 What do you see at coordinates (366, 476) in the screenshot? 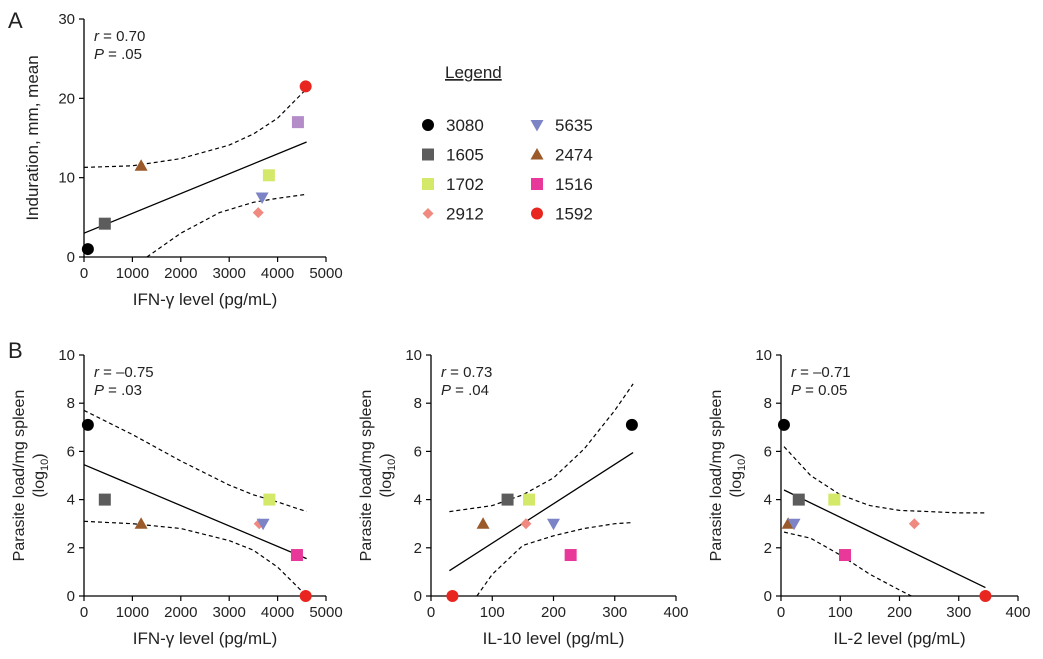
I see `y-axis-label: Parasite load/mg spleen` at bounding box center [366, 476].